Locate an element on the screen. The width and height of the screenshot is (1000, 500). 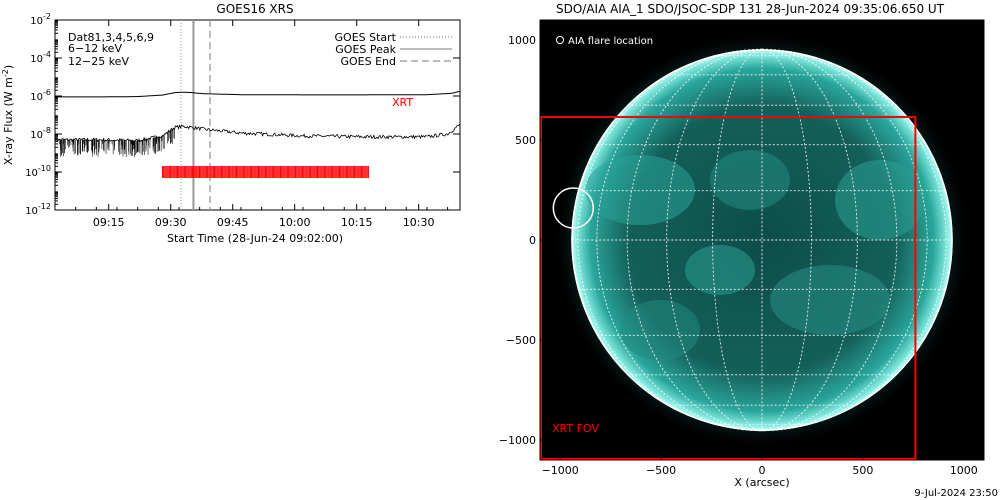
goes-y-tick-exp: -10 is located at coordinates (44, 168).